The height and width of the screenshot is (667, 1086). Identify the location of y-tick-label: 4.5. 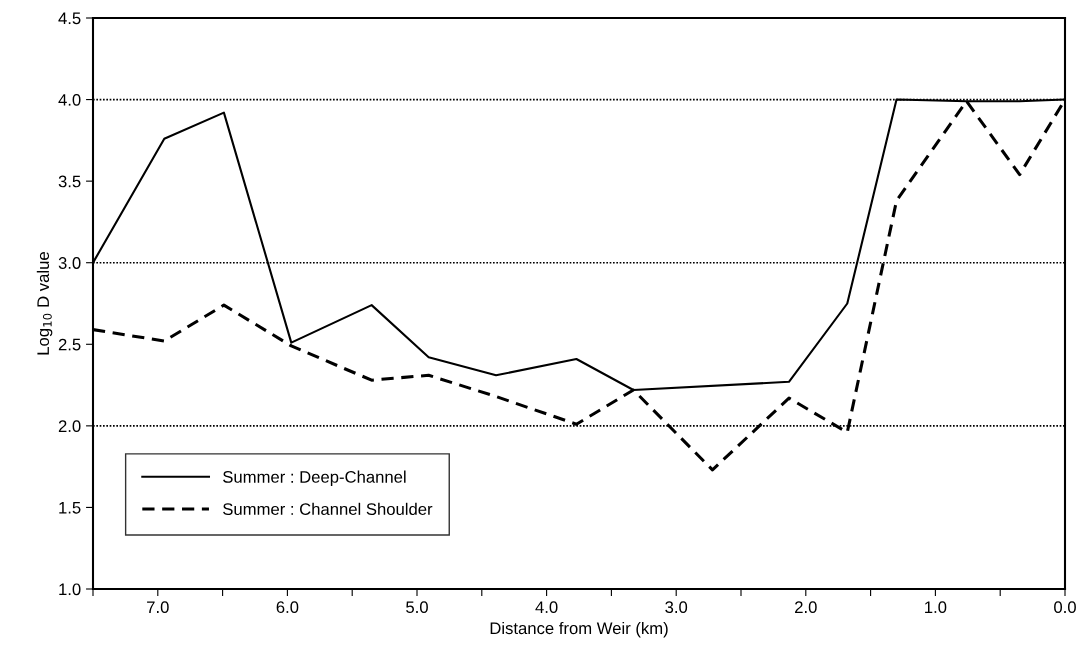
(69, 18).